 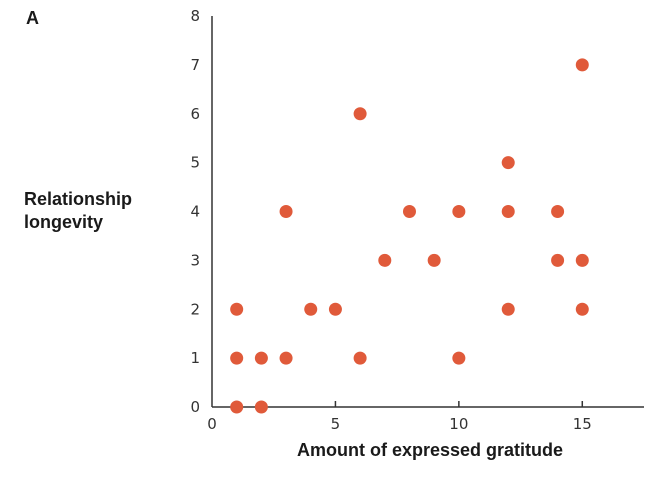 I want to click on x-tick-label: 5, so click(x=336, y=424).